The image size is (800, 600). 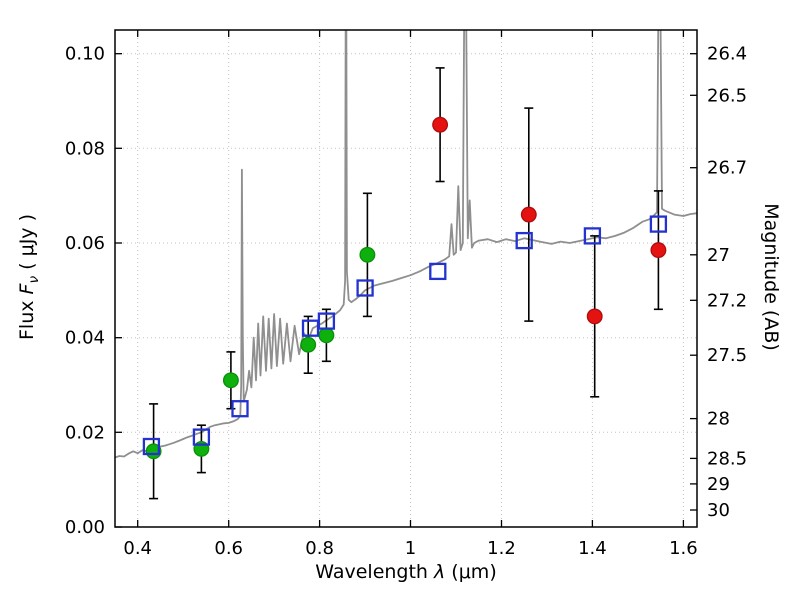 What do you see at coordinates (718, 419) in the screenshot?
I see `y-right-tick-label: 28` at bounding box center [718, 419].